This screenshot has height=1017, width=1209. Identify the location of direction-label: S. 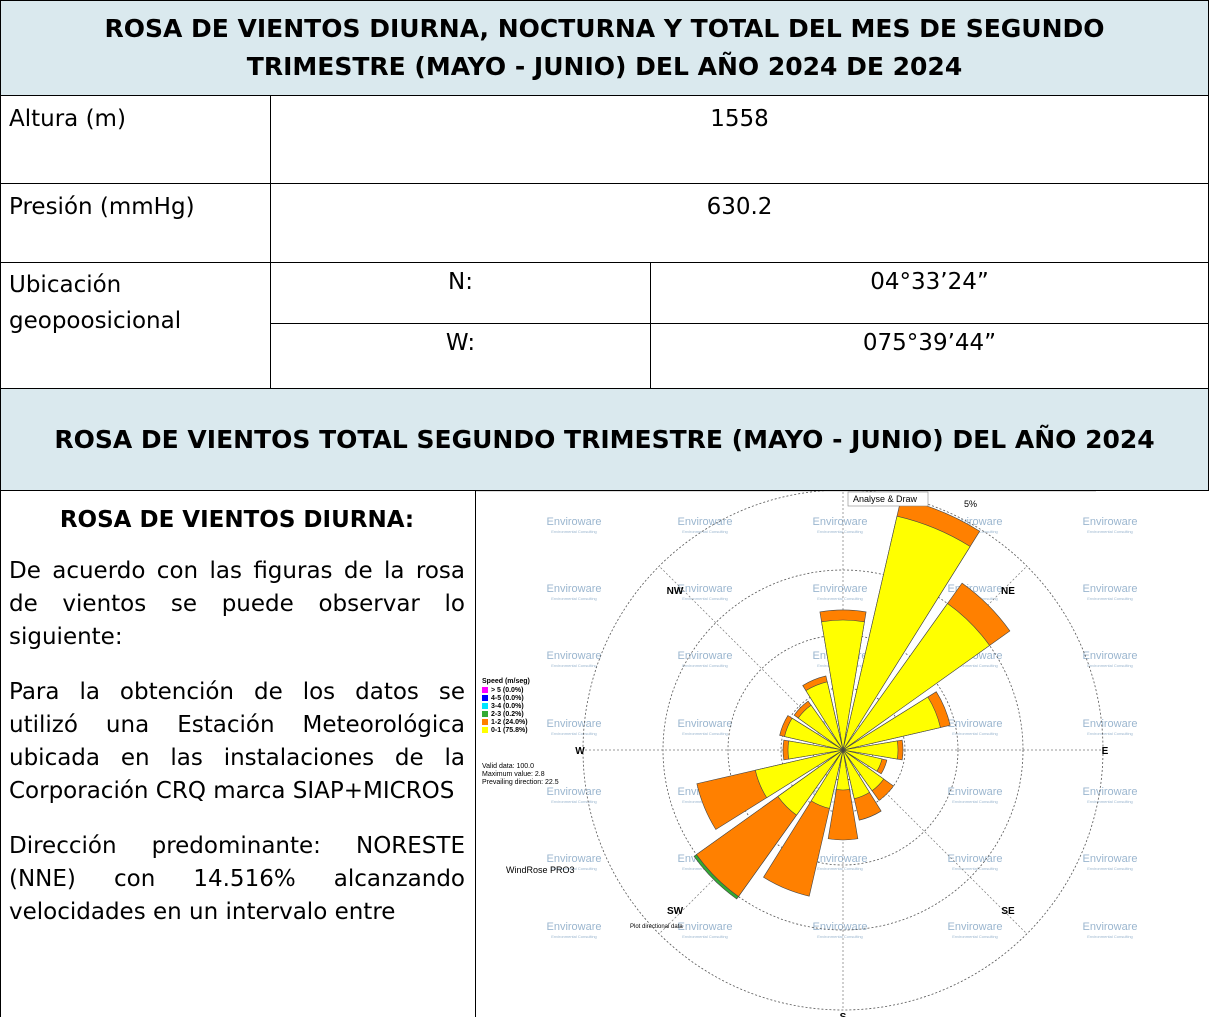
(843, 1014).